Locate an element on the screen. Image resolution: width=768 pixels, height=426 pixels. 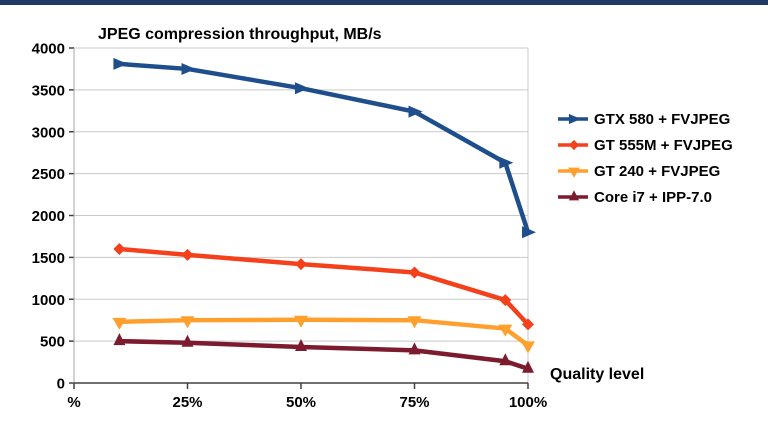
series-line-gt-240-fvjpeg is located at coordinates (324, 332).